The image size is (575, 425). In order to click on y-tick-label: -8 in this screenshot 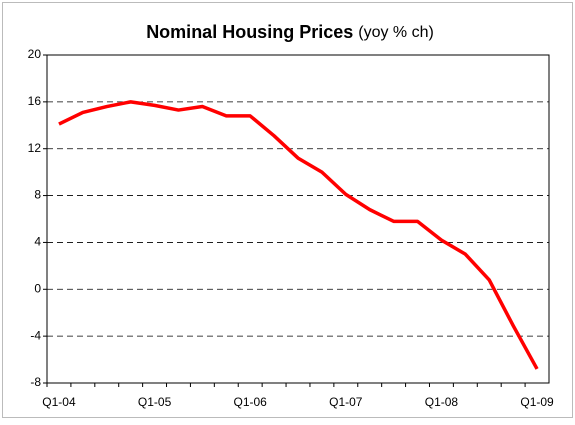, I will do `click(35, 382)`.